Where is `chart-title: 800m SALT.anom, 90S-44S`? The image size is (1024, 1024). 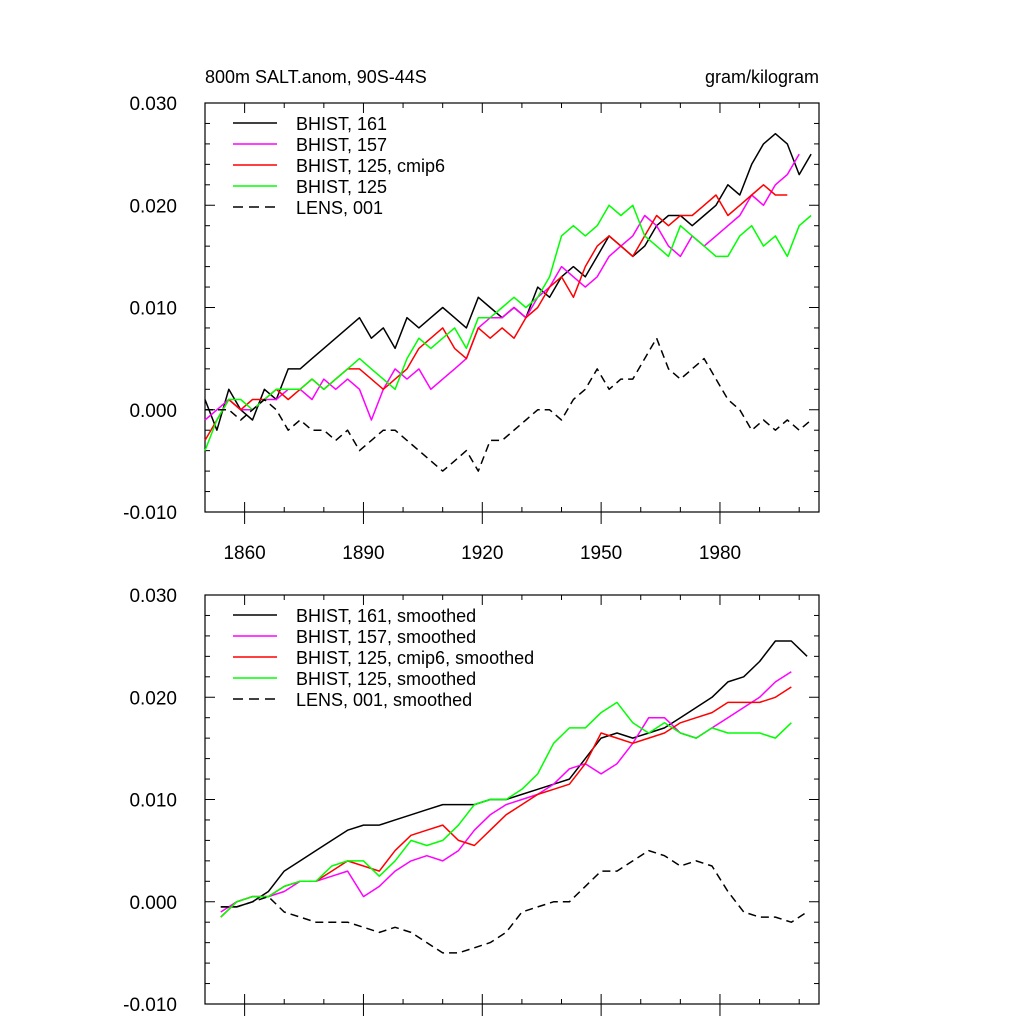
chart-title: 800m SALT.anom, 90S-44S is located at coordinates (316, 77).